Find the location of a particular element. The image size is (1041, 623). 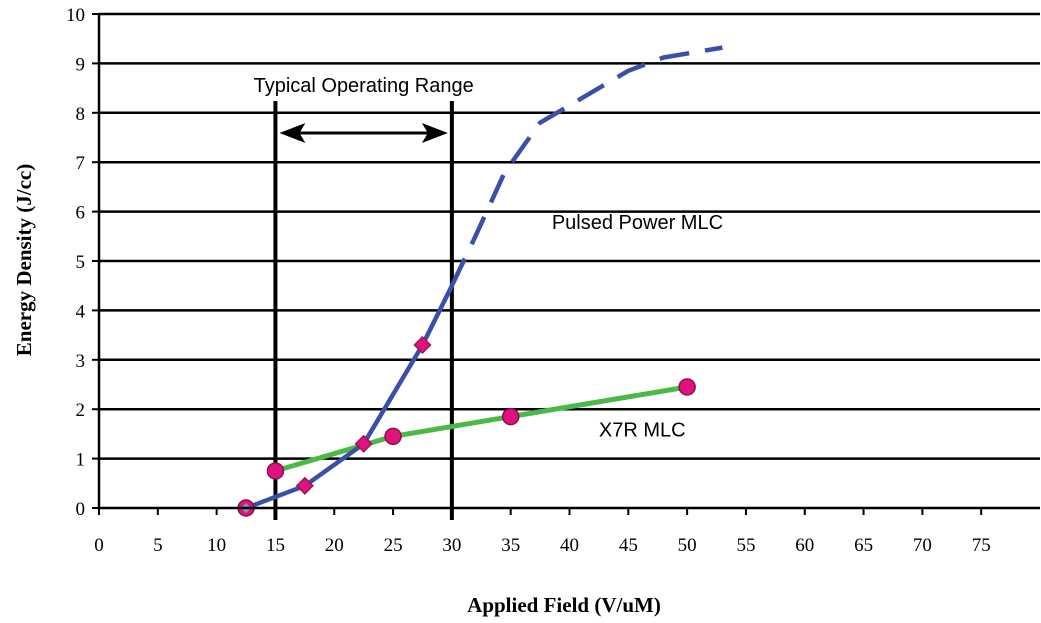

tick-label-y-4: 4 is located at coordinates (81, 311).